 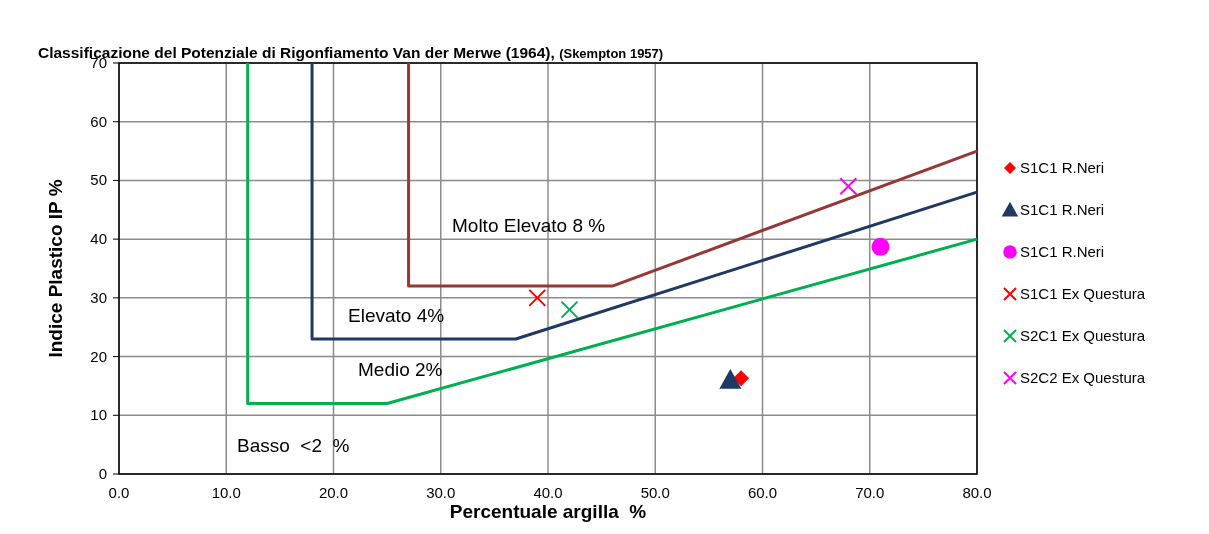 I want to click on x-tick-label: 20.0, so click(x=333, y=492).